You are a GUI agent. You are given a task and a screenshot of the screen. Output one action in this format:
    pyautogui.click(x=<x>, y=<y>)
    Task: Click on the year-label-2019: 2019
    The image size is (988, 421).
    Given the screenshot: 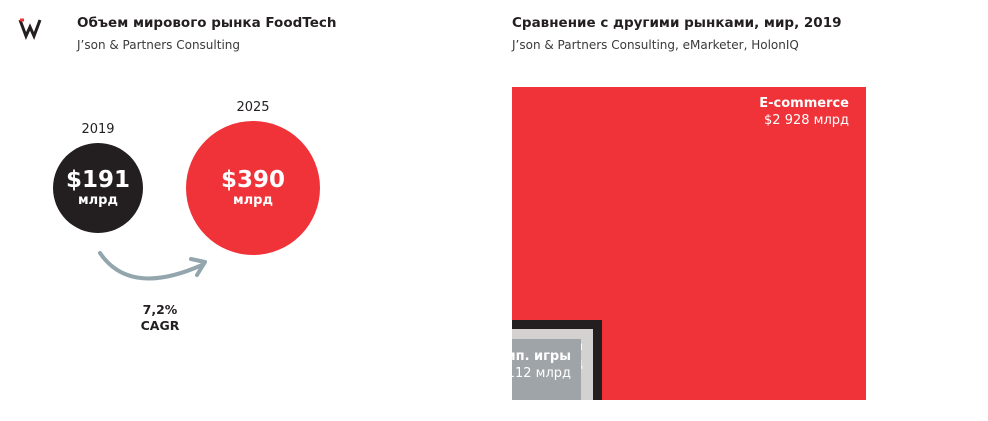 What is the action you would take?
    pyautogui.click(x=98, y=129)
    